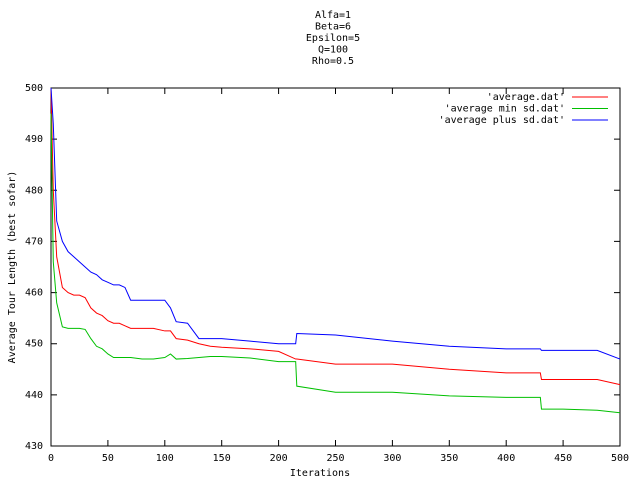 The height and width of the screenshot is (480, 640). I want to click on x-tick-label: 300, so click(392, 458).